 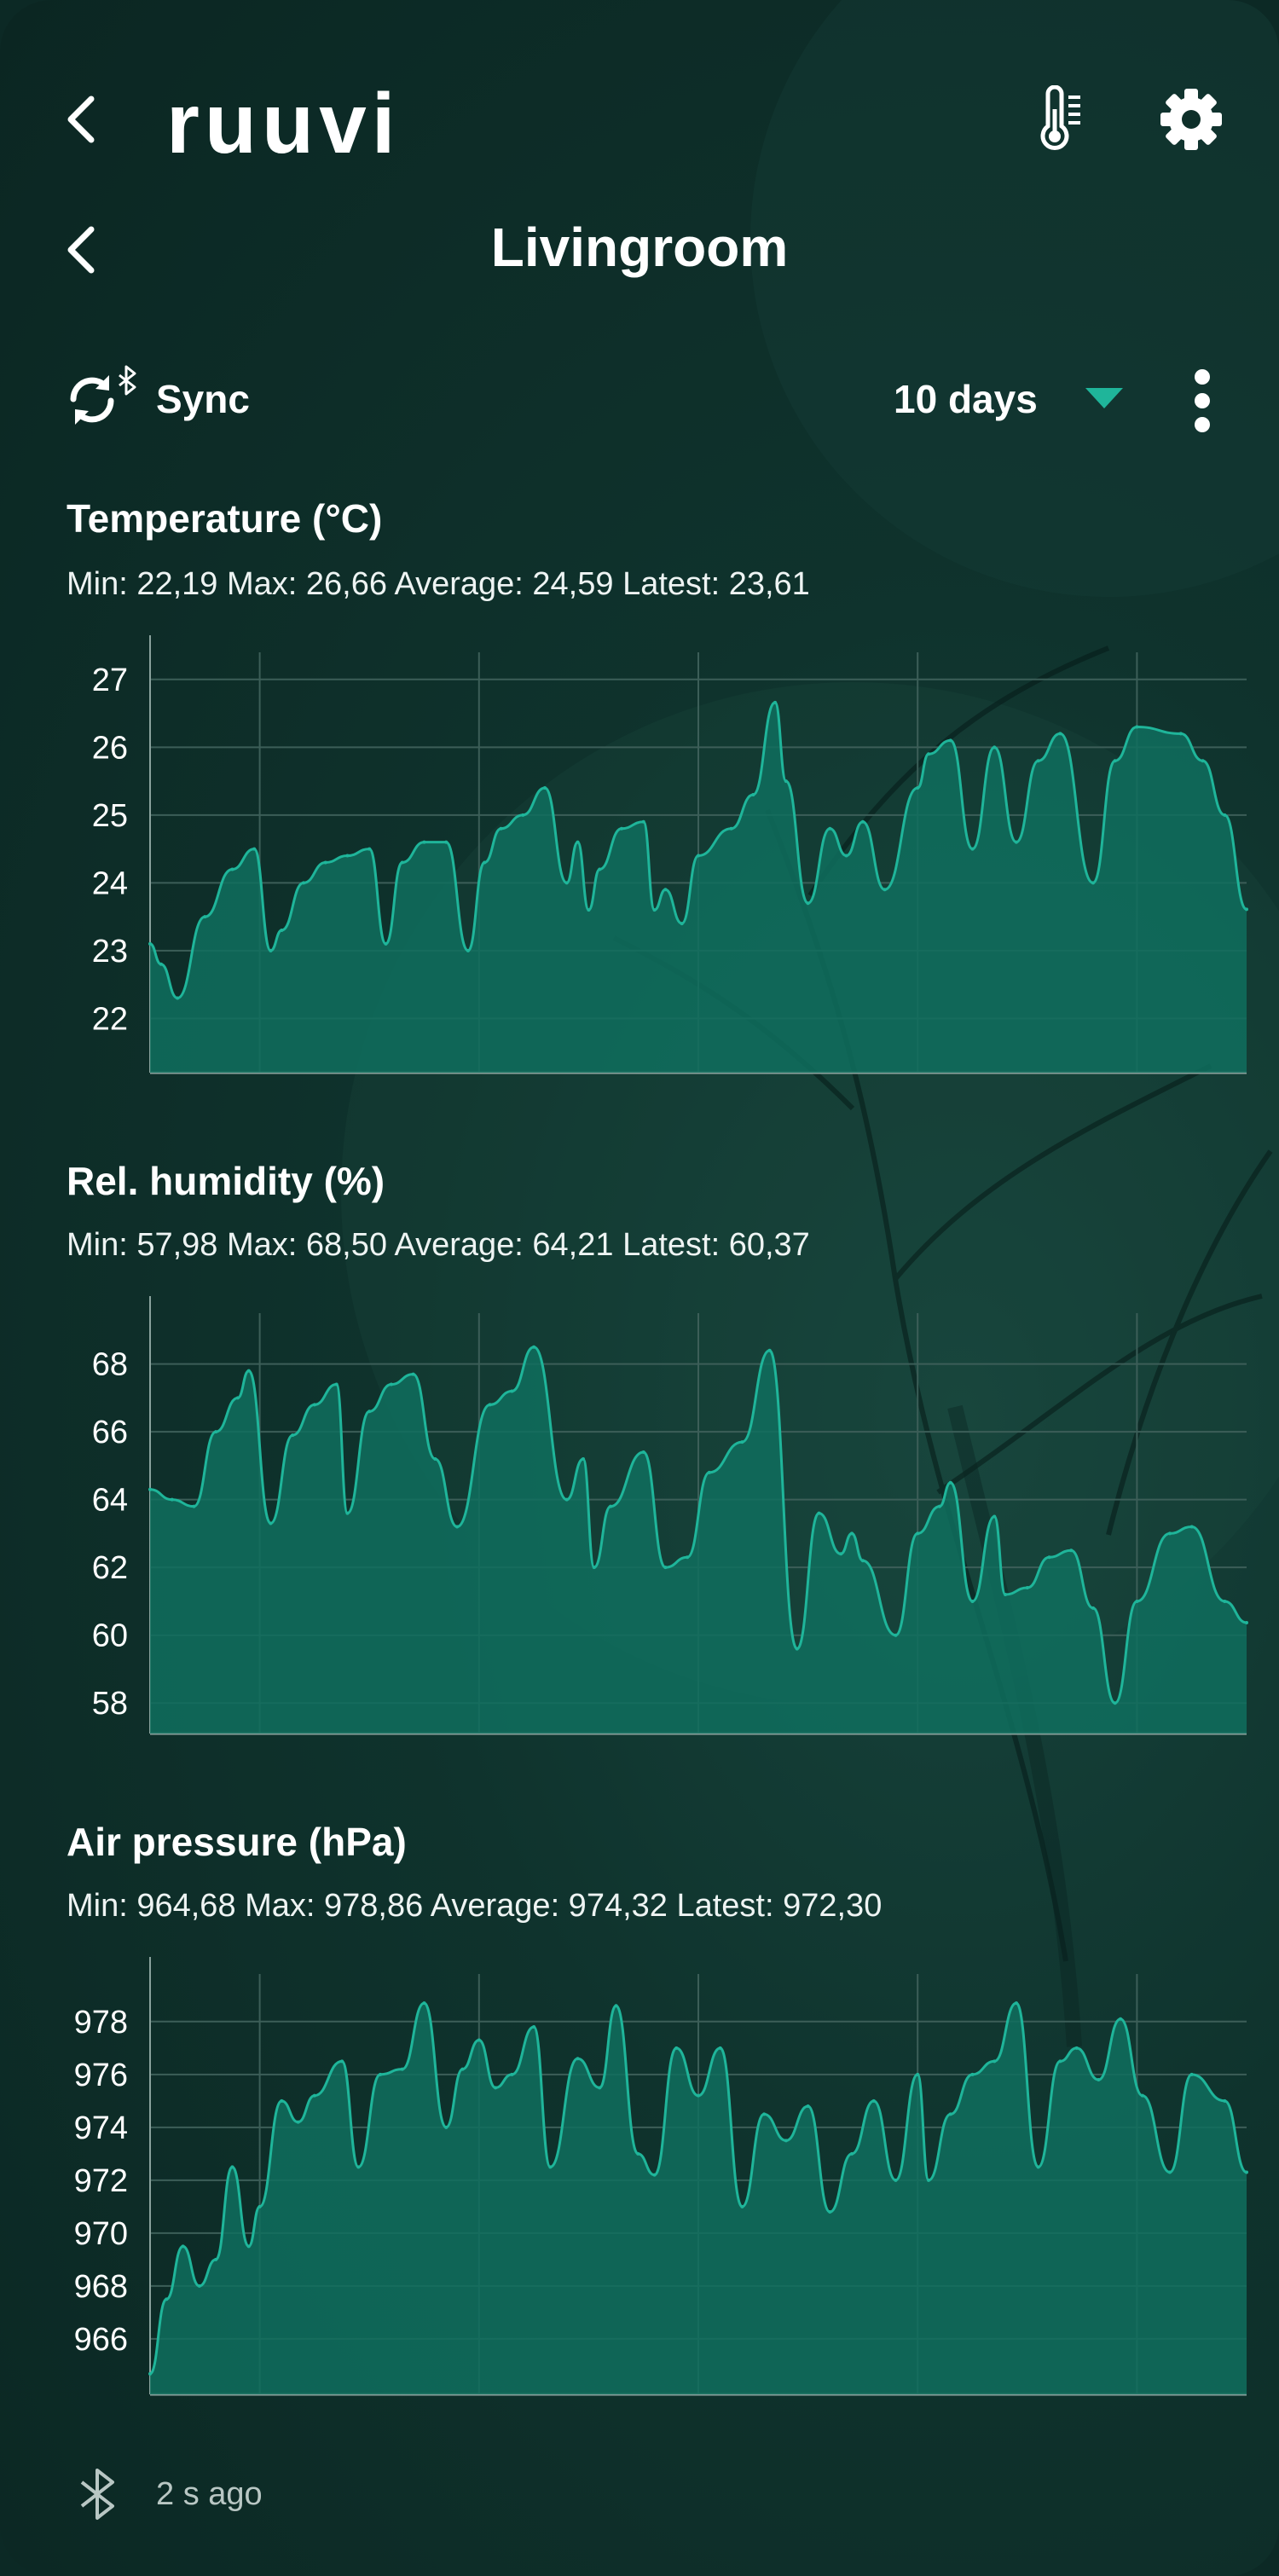 I want to click on chevron-left-icon, so click(x=81, y=250).